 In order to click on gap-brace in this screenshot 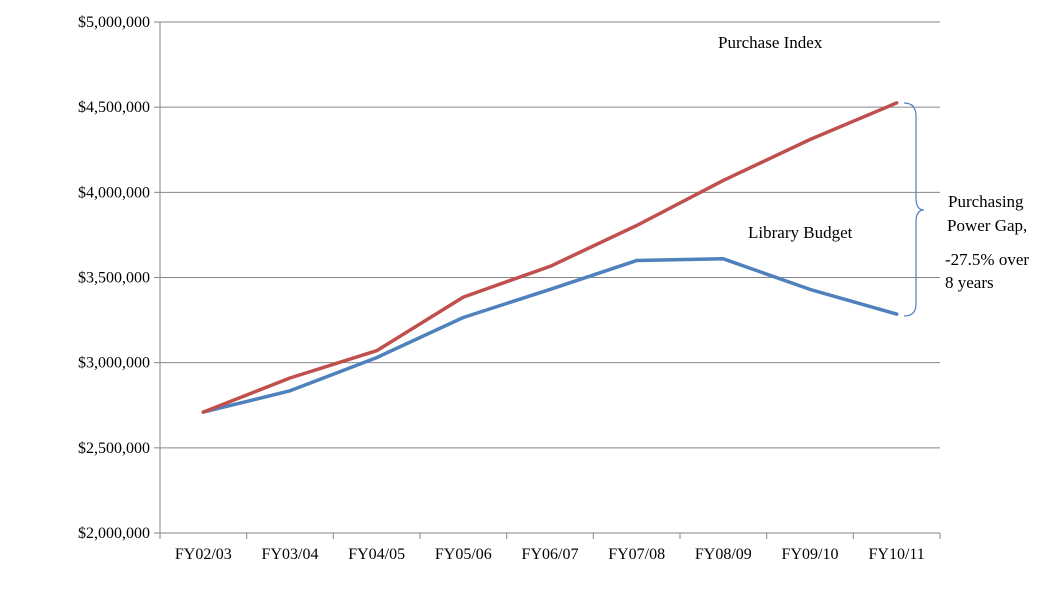, I will do `click(914, 209)`.